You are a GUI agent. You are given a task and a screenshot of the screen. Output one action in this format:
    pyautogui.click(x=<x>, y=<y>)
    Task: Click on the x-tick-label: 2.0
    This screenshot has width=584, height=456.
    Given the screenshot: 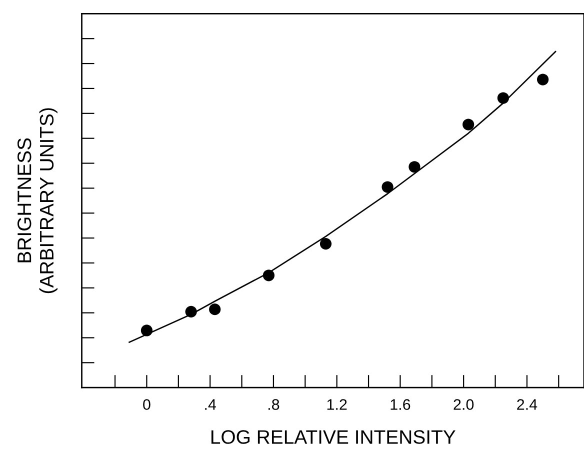 What is the action you would take?
    pyautogui.click(x=464, y=404)
    